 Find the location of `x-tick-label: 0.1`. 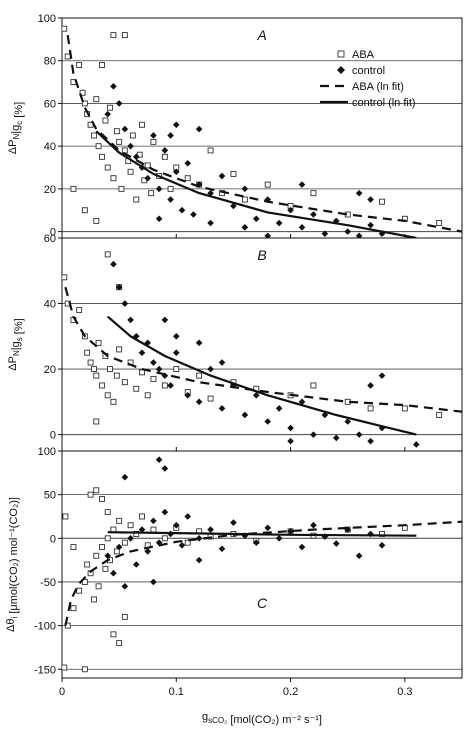

x-tick-label: 0.1 is located at coordinates (176, 692).